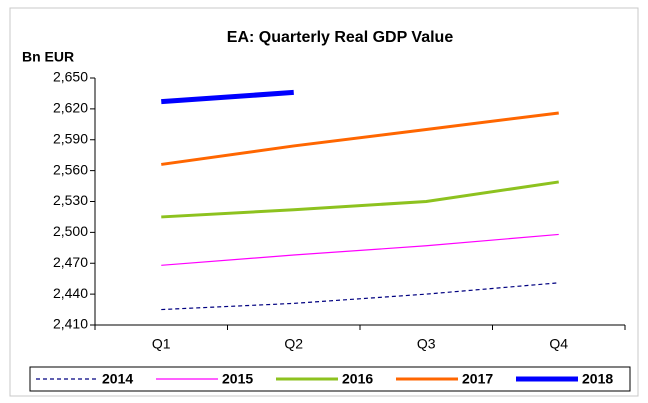 This screenshot has height=403, width=648. What do you see at coordinates (597, 379) in the screenshot?
I see `legend-label: 2018` at bounding box center [597, 379].